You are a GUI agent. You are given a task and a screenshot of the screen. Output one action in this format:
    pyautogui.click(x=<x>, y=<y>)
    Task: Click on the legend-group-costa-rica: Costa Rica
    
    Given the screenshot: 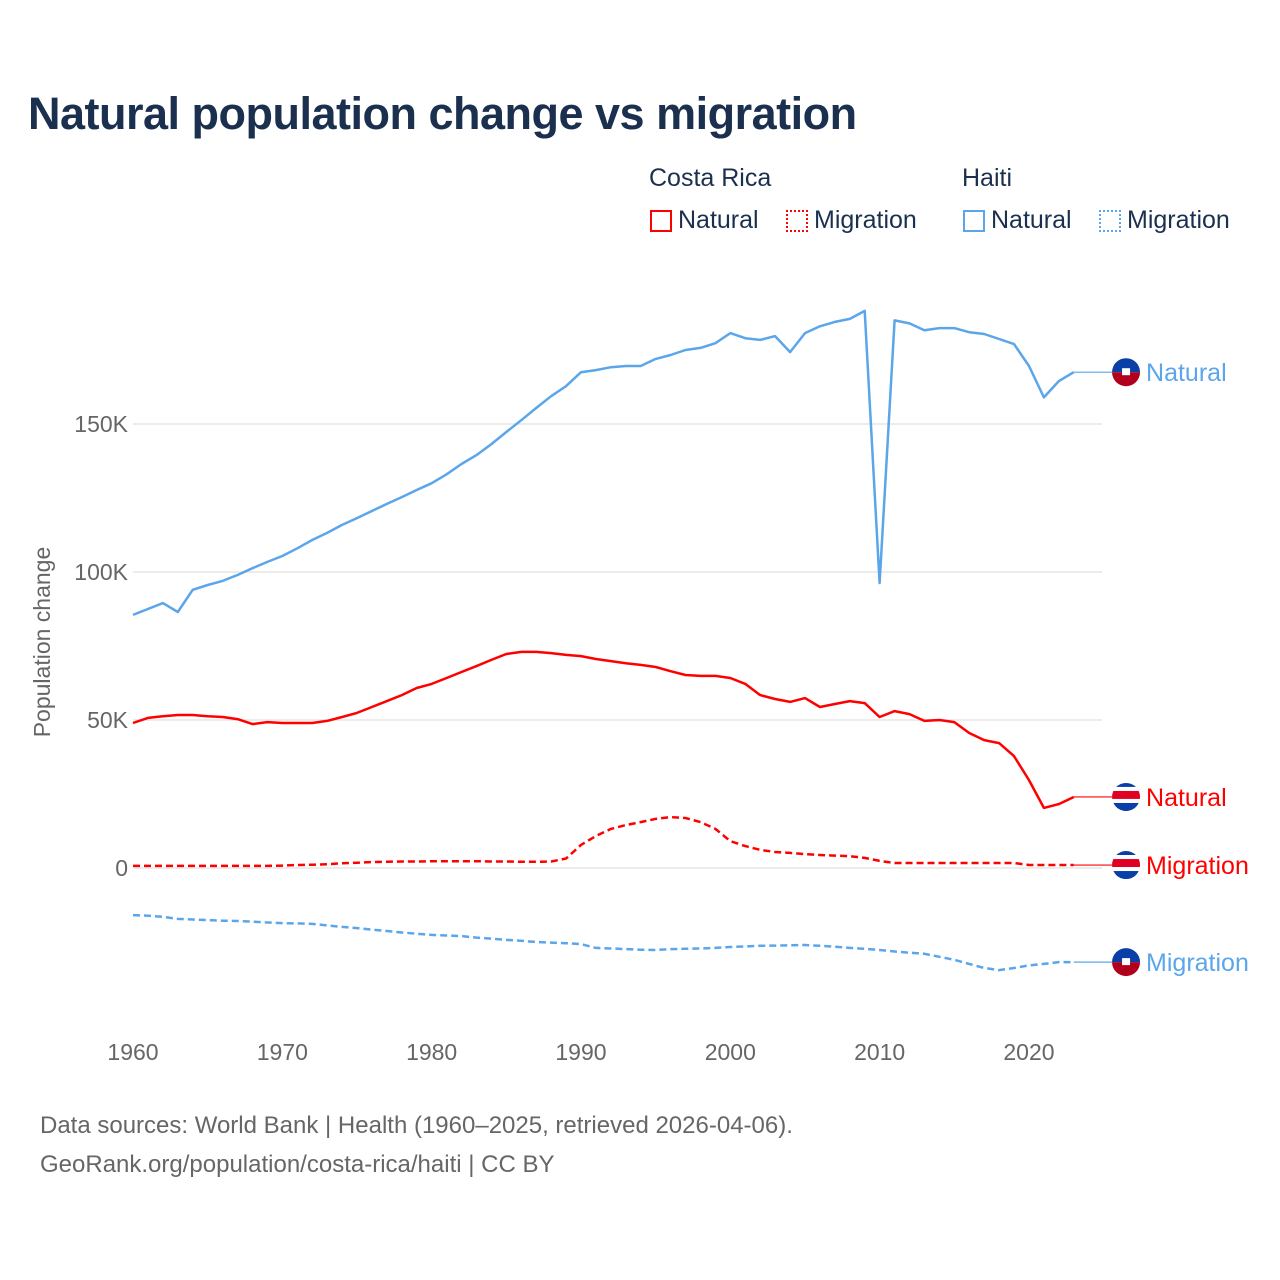 What is the action you would take?
    pyautogui.click(x=710, y=178)
    